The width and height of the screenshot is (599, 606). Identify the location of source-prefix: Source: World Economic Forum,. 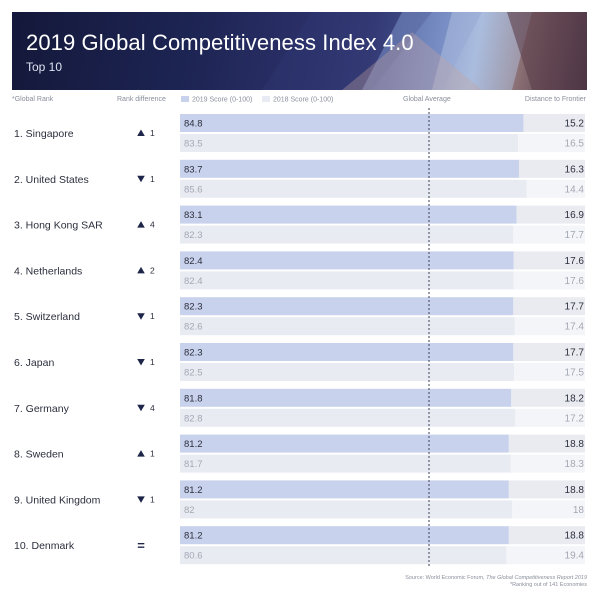
(446, 578).